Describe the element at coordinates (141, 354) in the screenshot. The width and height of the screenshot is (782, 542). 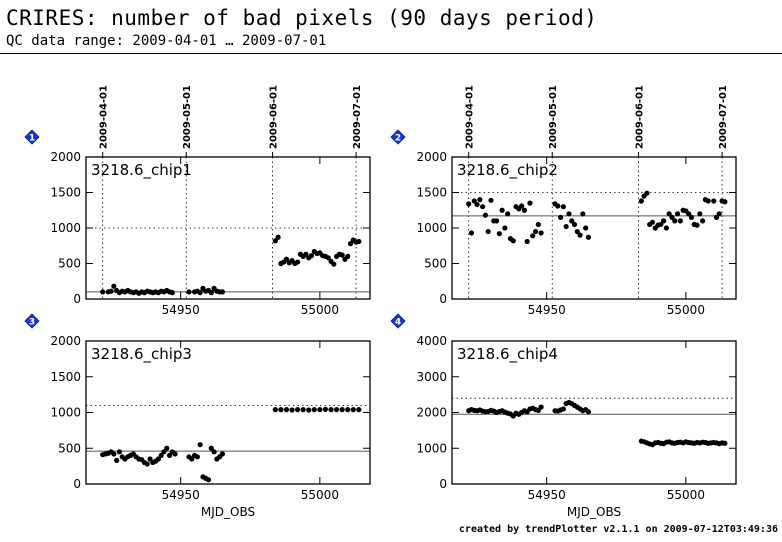
I see `panel-label: 3218.6_chip3` at that location.